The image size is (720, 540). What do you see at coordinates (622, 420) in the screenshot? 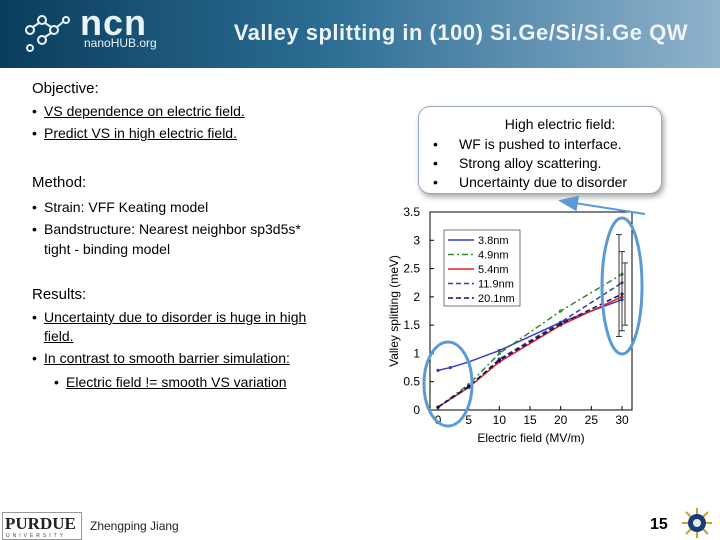
I see `x-tick-label: 30` at bounding box center [622, 420].